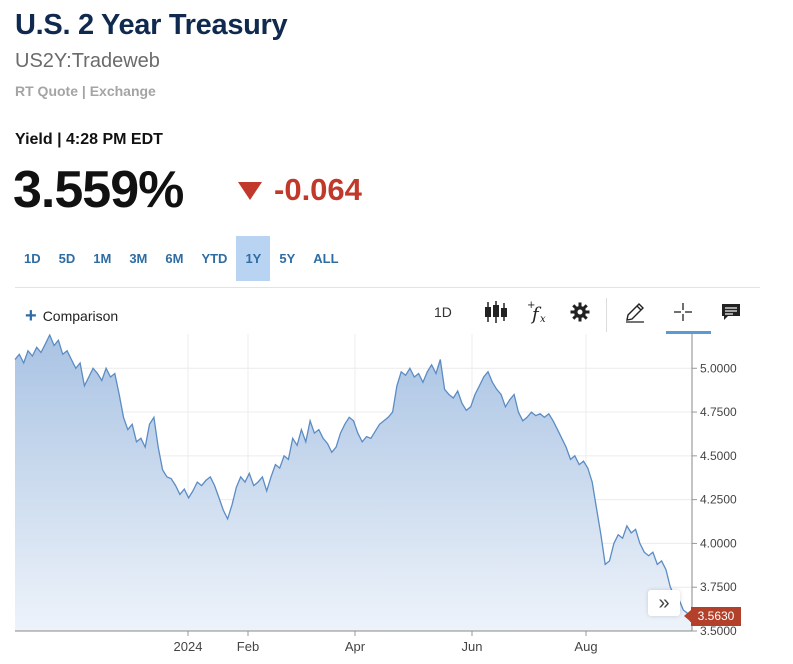 This screenshot has width=793, height=664. What do you see at coordinates (67, 258) in the screenshot?
I see `range-button-5d: 5D` at bounding box center [67, 258].